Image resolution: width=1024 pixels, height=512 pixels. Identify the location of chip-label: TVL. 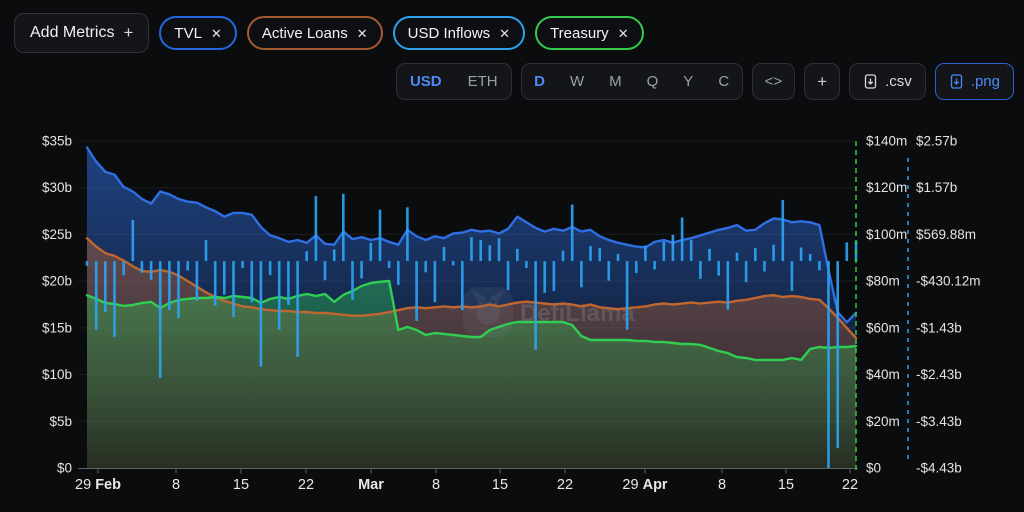
(188, 33).